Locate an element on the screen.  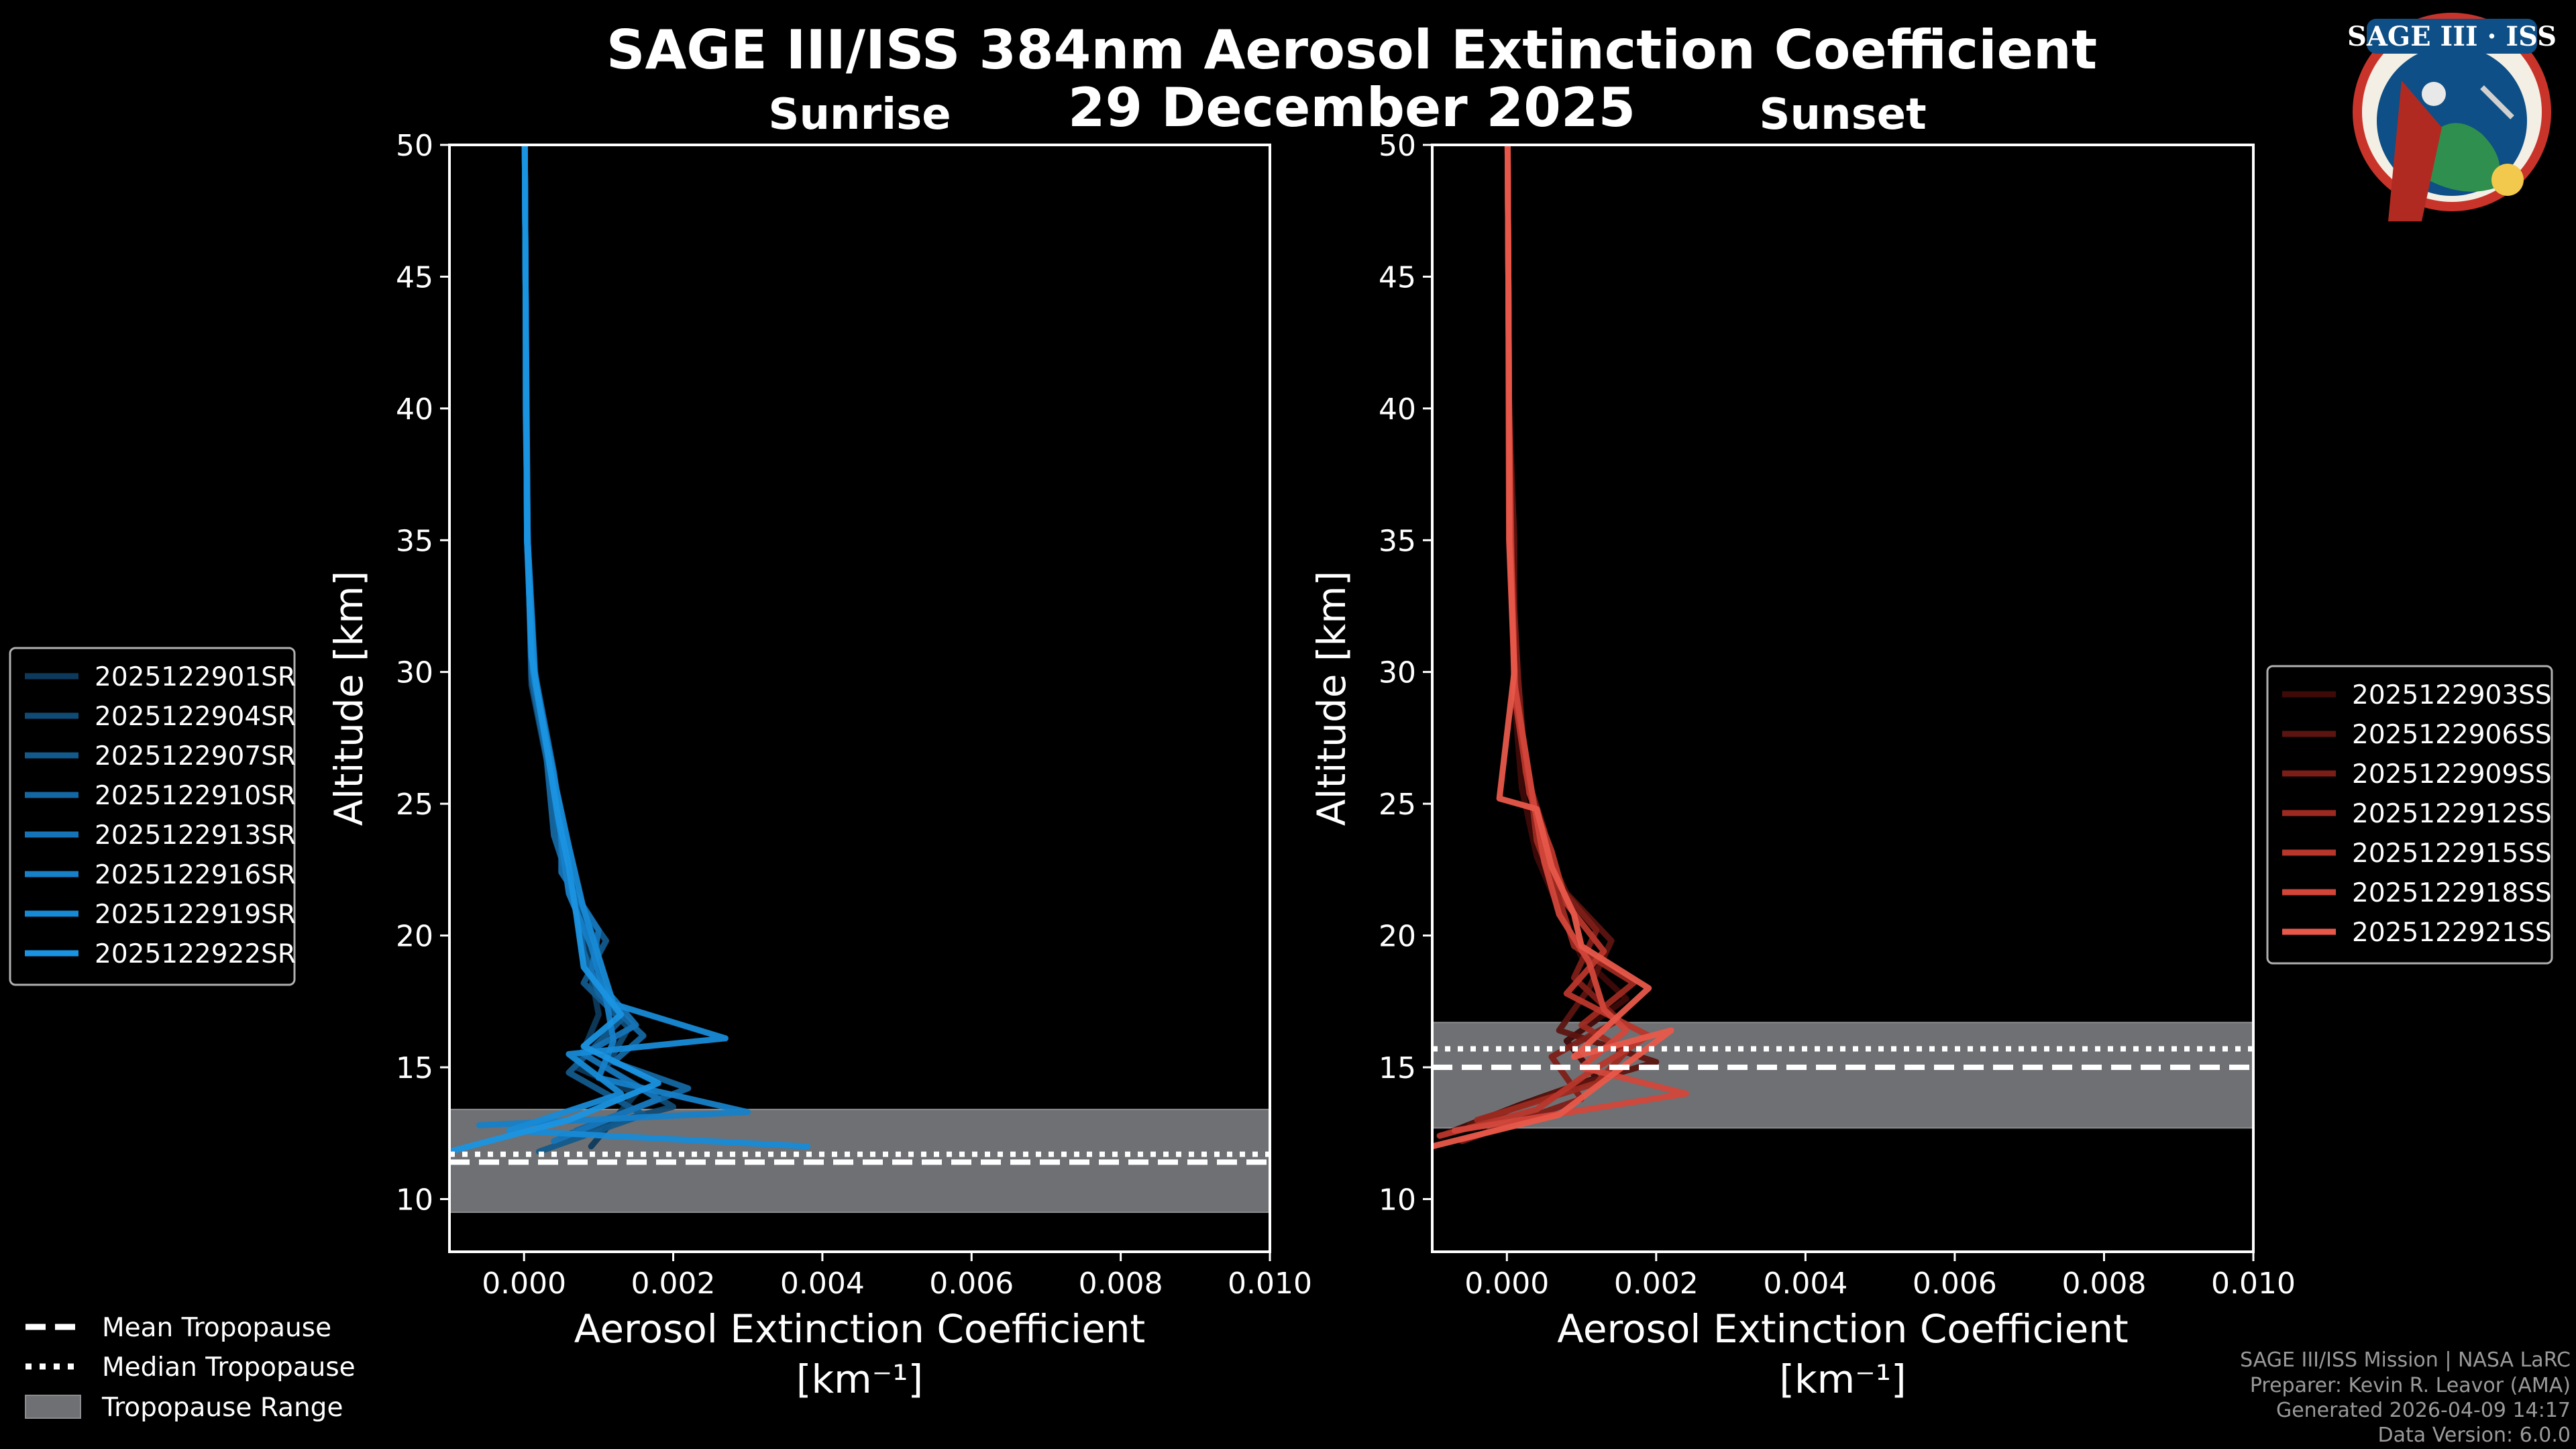
profile-line-2025122921SS is located at coordinates (1553, 647).